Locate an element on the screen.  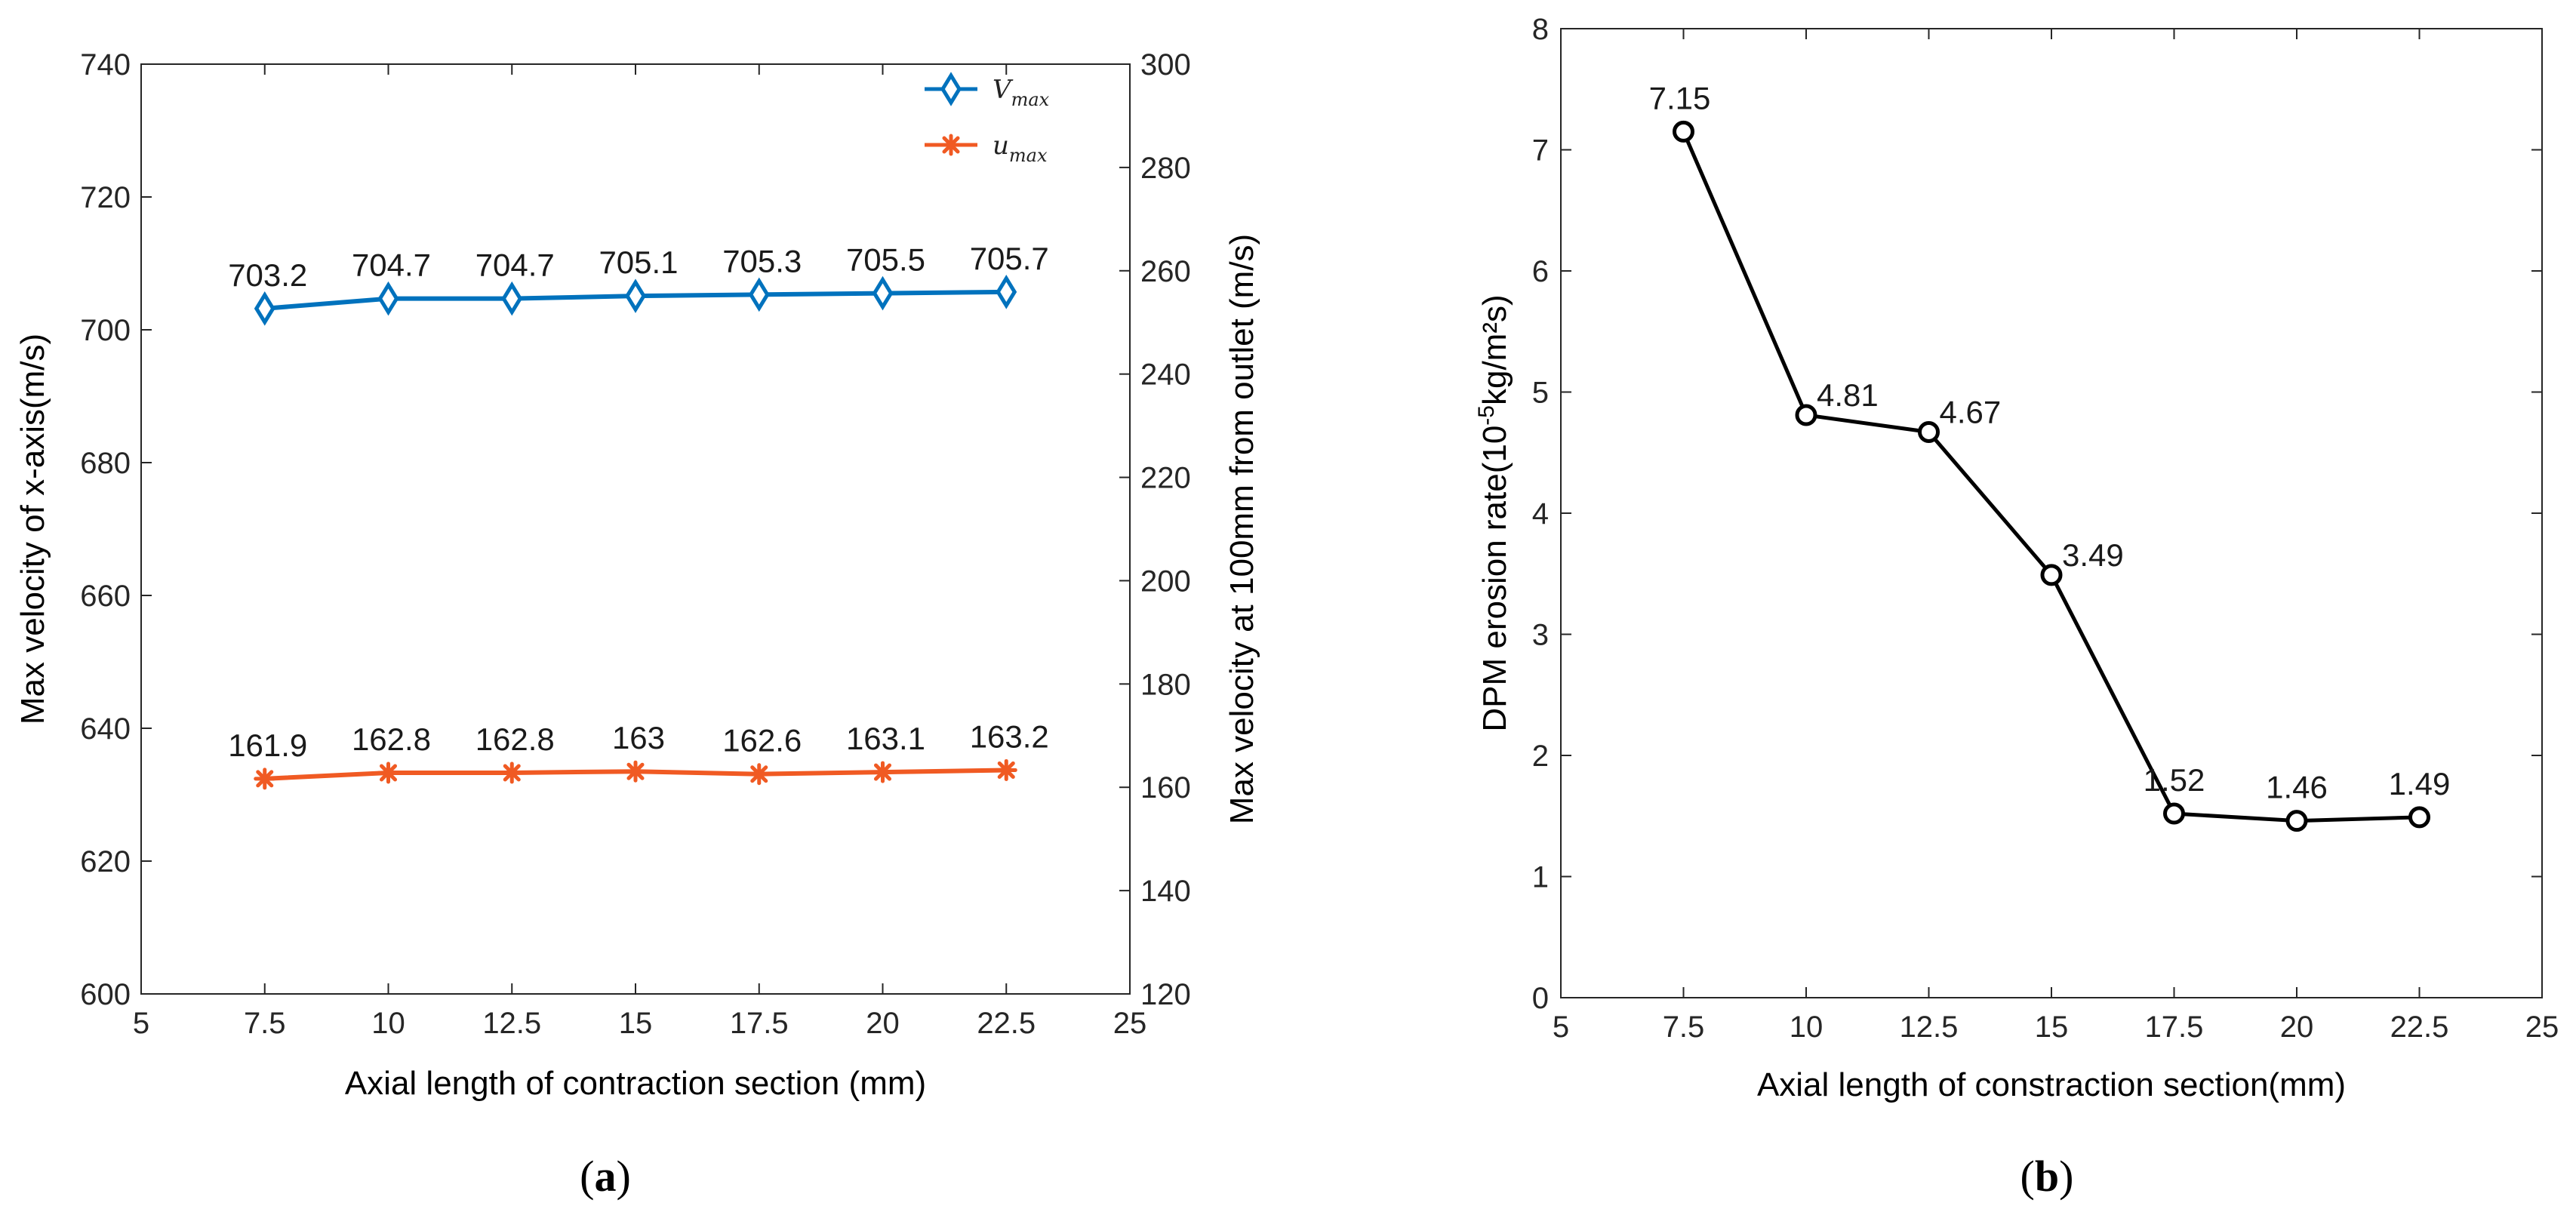
x-tick-label-b: 15 is located at coordinates (2052, 1027).